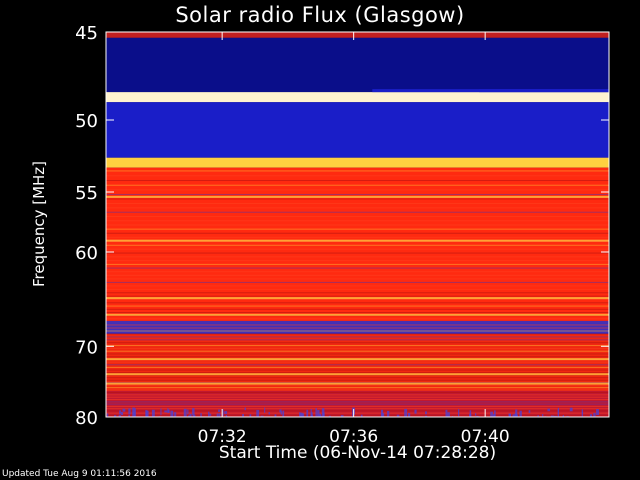 The image size is (640, 480). Describe the element at coordinates (86, 253) in the screenshot. I see `y-tick-label: 60` at that location.